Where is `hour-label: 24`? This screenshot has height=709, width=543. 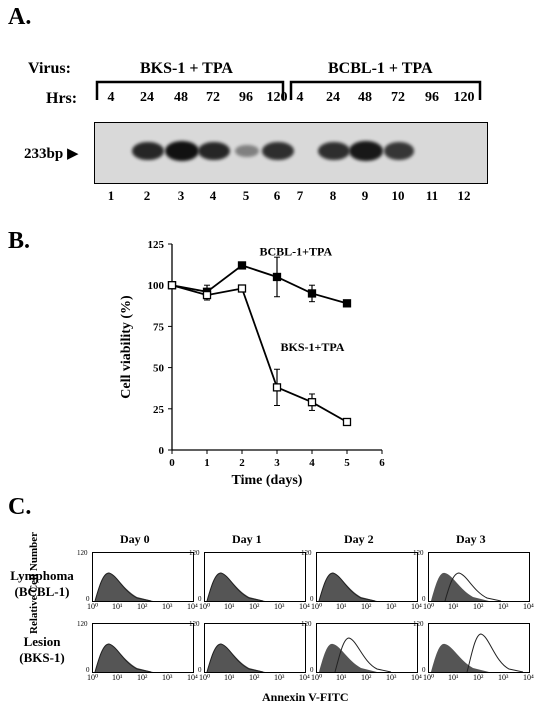
hour-label: 24 is located at coordinates (333, 97).